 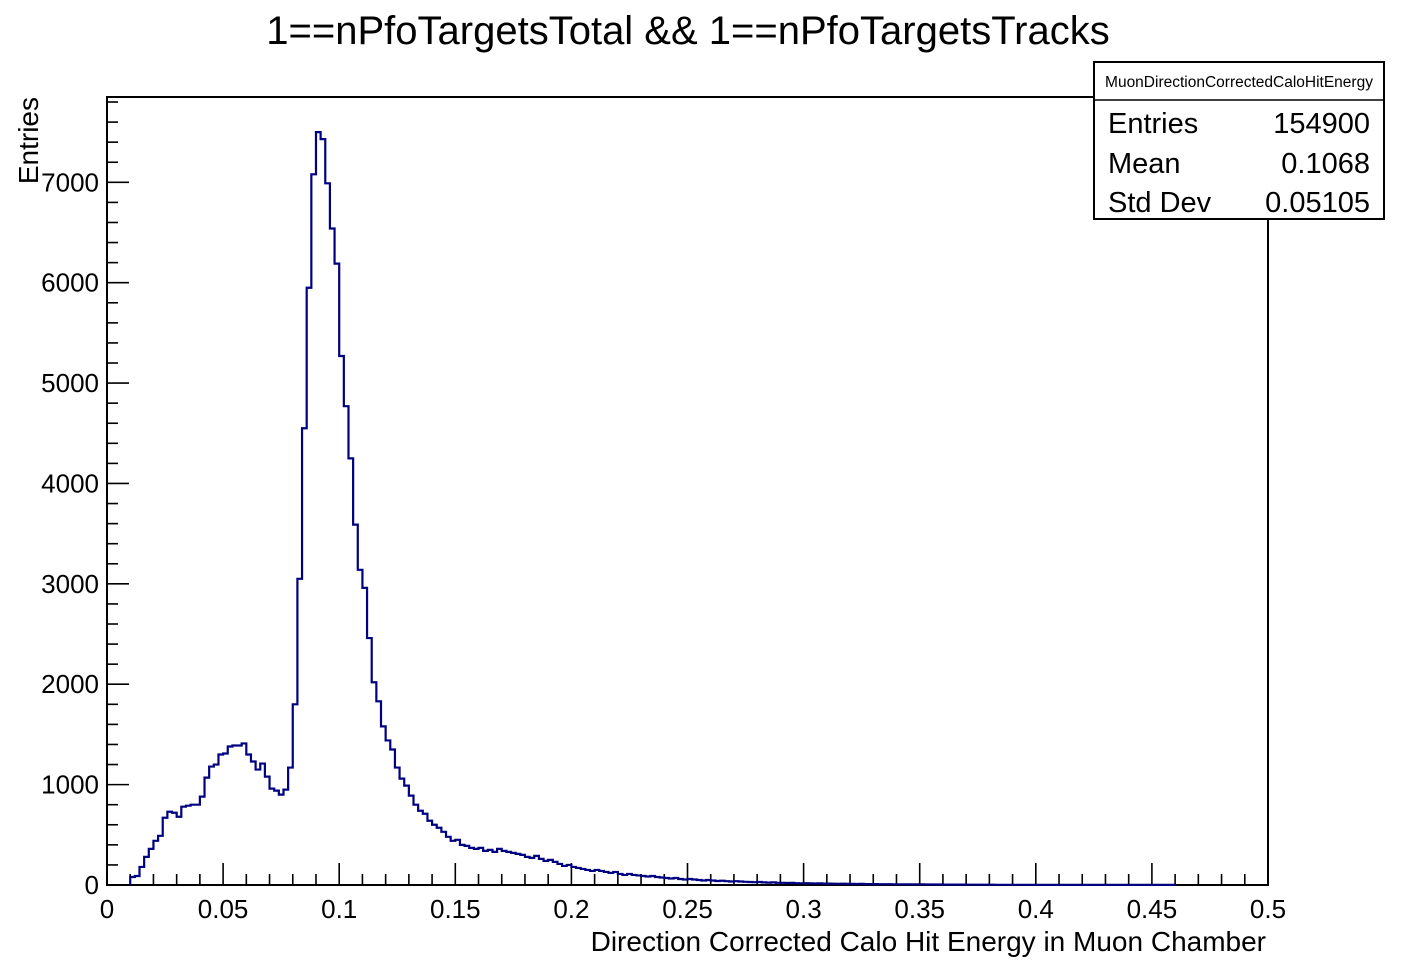 What do you see at coordinates (1239, 82) in the screenshot?
I see `stats-box-name: MuonDirectionCorrectedCaloHitEnergy` at bounding box center [1239, 82].